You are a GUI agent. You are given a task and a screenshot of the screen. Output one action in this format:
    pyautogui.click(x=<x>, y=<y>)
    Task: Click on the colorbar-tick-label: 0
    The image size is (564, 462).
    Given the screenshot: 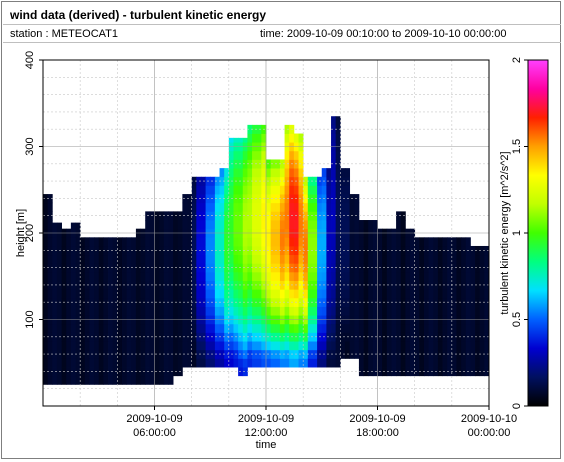 What is the action you would take?
    pyautogui.click(x=517, y=406)
    